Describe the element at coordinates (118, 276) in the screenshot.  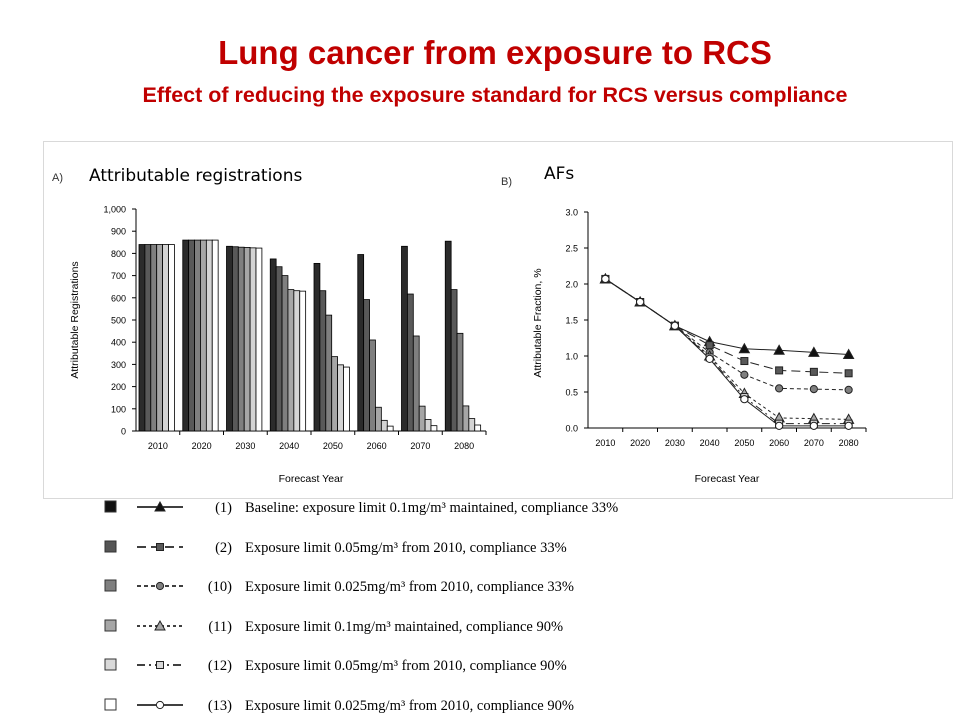
I see `chart-a-y-tick-label: 700` at that location.